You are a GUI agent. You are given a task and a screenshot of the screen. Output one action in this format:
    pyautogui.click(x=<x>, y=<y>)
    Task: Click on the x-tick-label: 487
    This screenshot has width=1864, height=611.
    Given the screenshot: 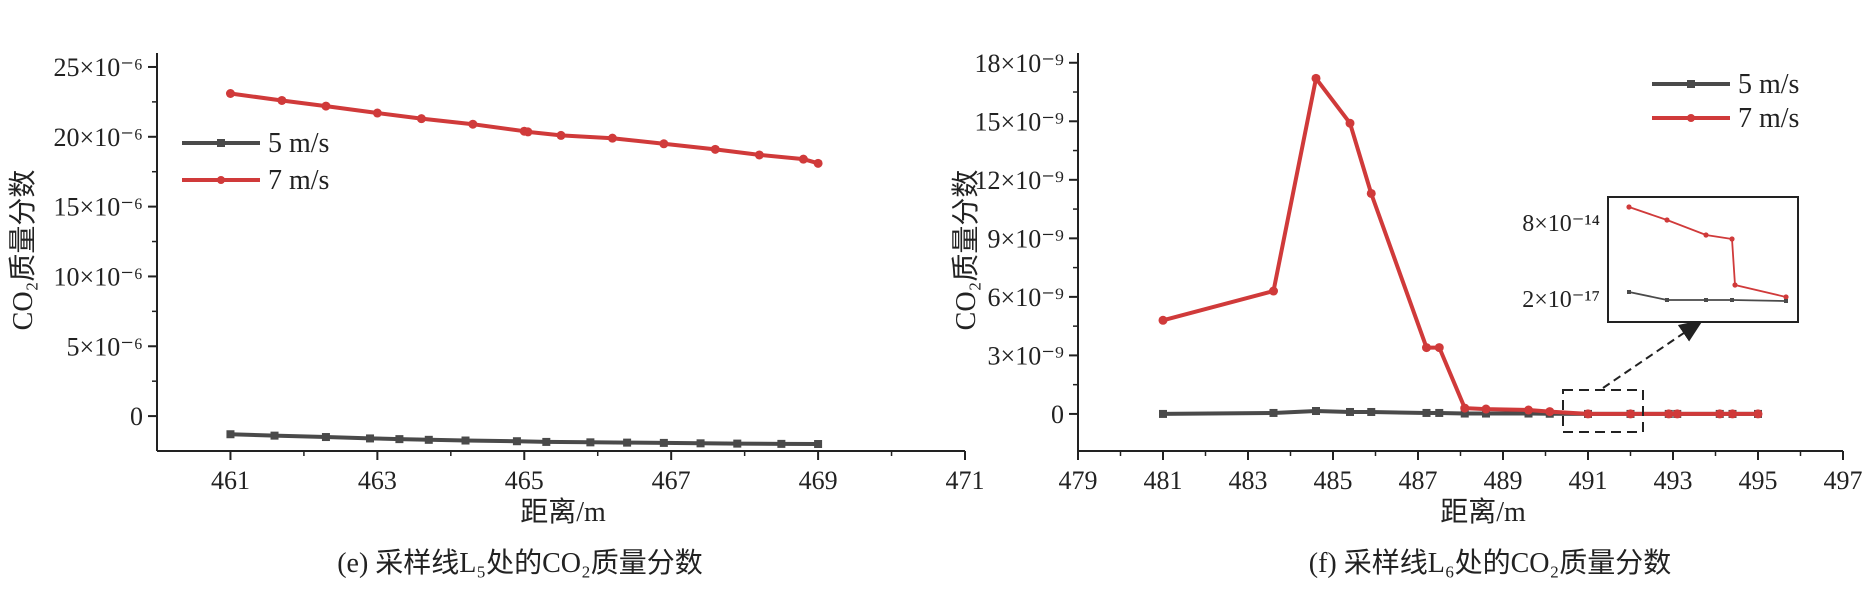 What is the action you would take?
    pyautogui.click(x=1418, y=480)
    